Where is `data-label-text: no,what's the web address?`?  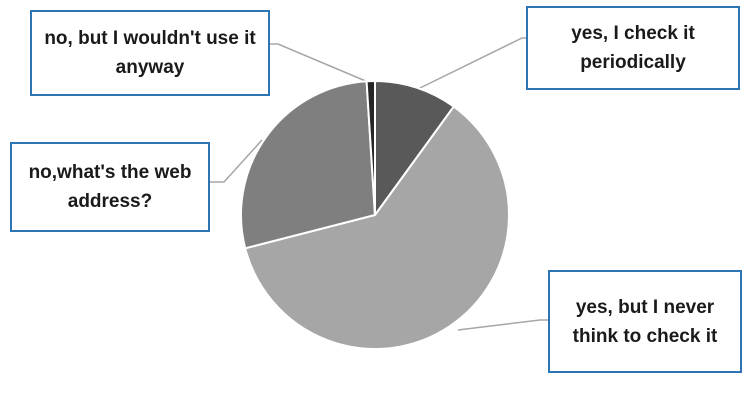
data-label-text: no,what's the web address? is located at coordinates (110, 187).